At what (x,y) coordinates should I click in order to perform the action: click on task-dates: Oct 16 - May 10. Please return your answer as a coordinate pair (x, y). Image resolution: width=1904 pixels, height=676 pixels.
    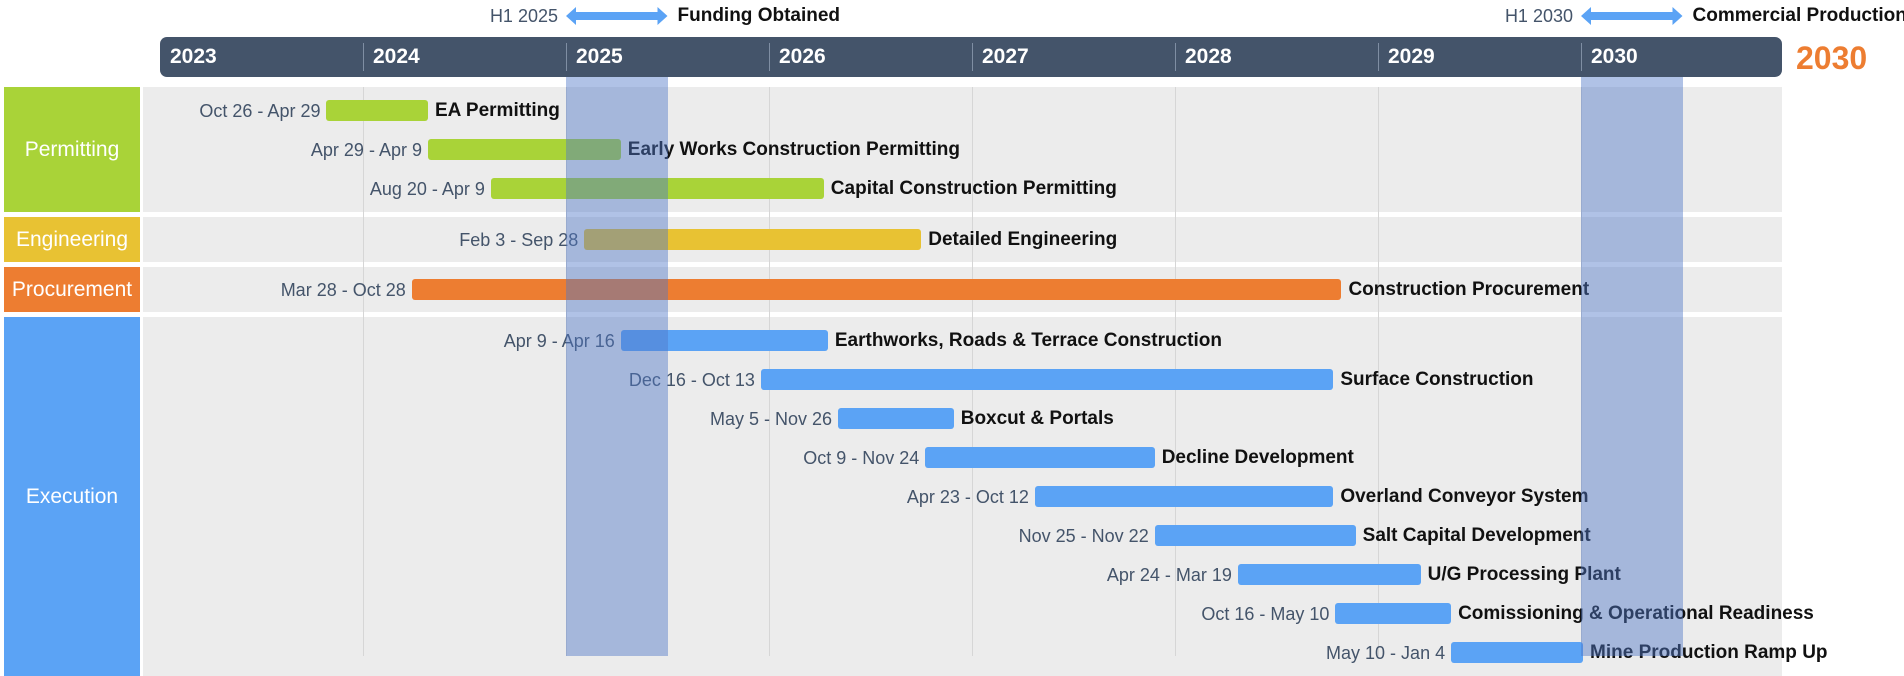
    Looking at the image, I should click on (1265, 614).